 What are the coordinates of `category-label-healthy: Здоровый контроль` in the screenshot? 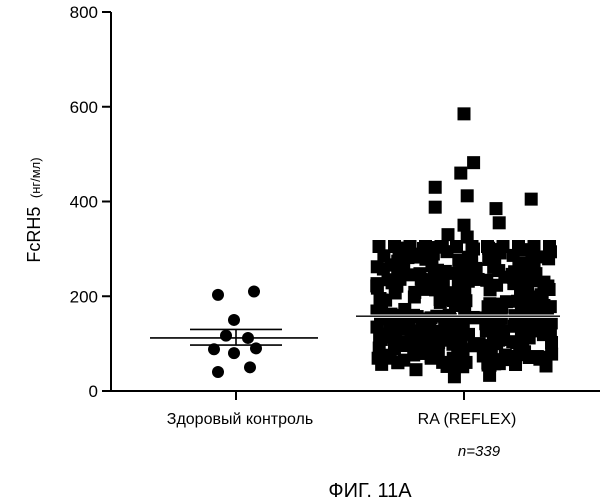 It's located at (240, 419).